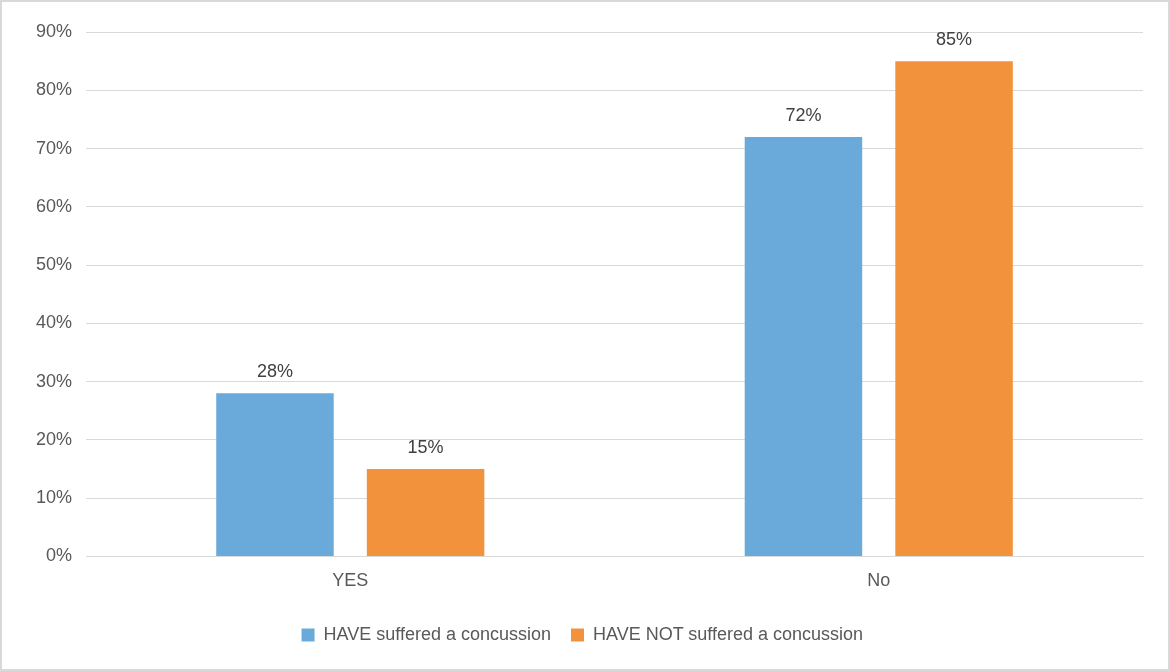  What do you see at coordinates (54, 264) in the screenshot?
I see `y-tick-label: 50%` at bounding box center [54, 264].